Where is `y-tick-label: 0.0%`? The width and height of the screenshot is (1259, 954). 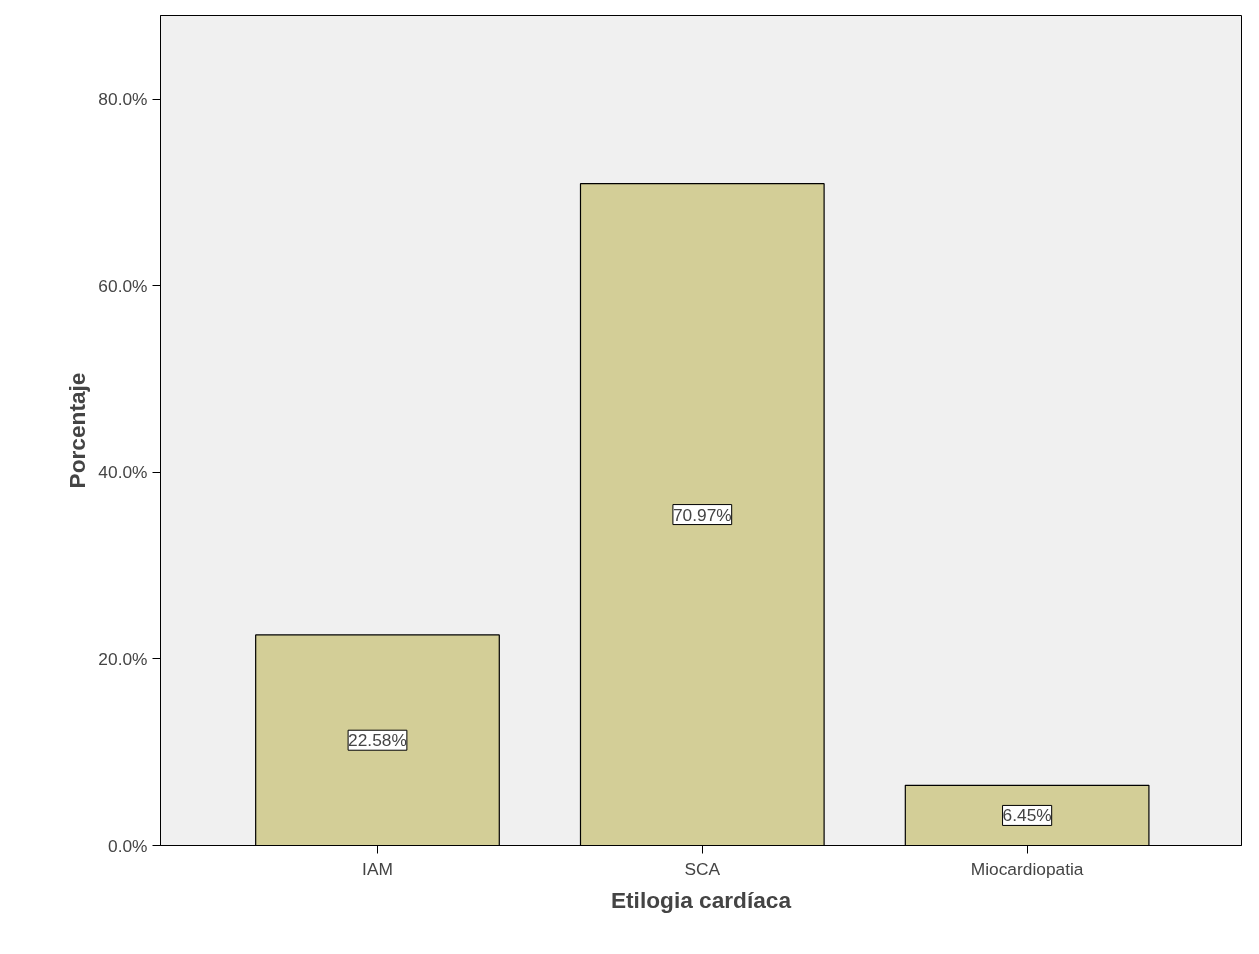
y-tick-label: 0.0% is located at coordinates (128, 845).